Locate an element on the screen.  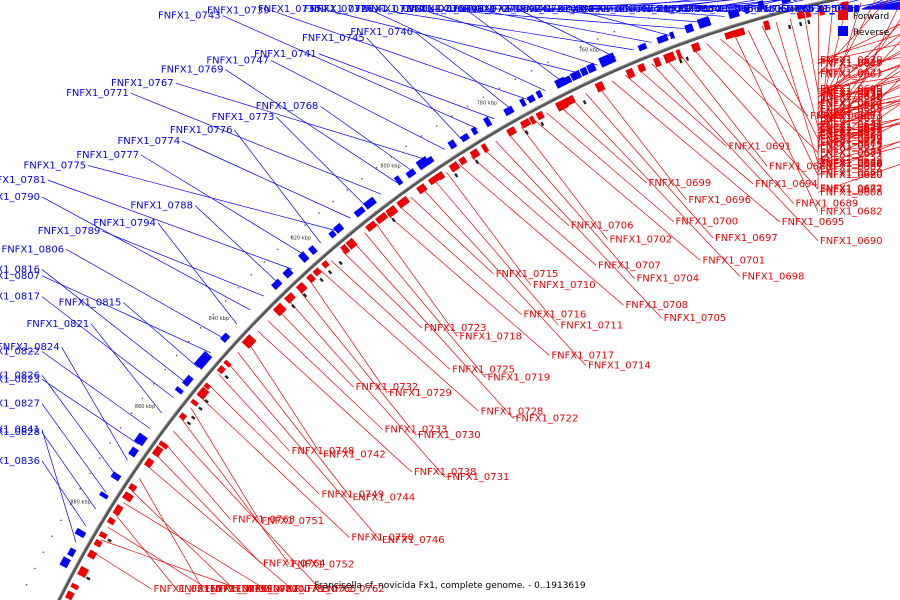
reverse-gene-label: FNFX1_0727 is located at coordinates (484, 9).